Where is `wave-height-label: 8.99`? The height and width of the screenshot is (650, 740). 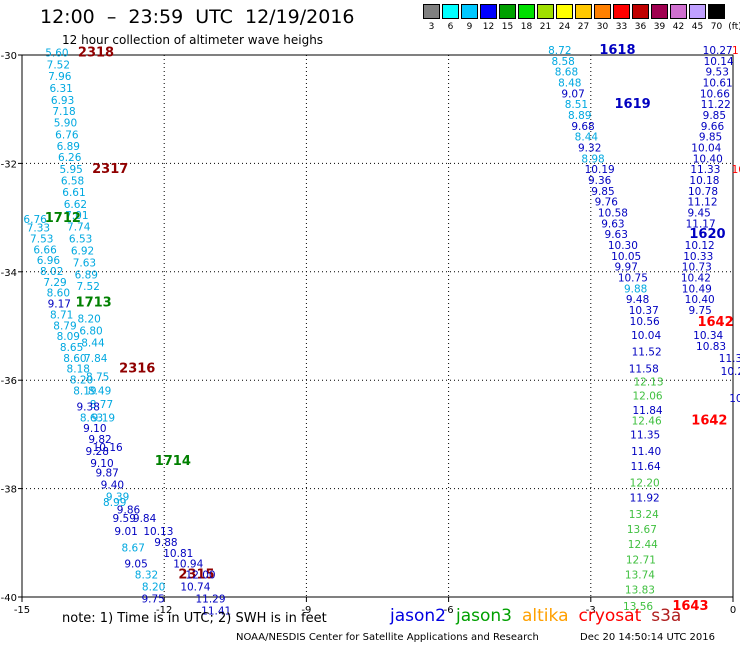
wave-height-label: 8.99 is located at coordinates (114, 503).